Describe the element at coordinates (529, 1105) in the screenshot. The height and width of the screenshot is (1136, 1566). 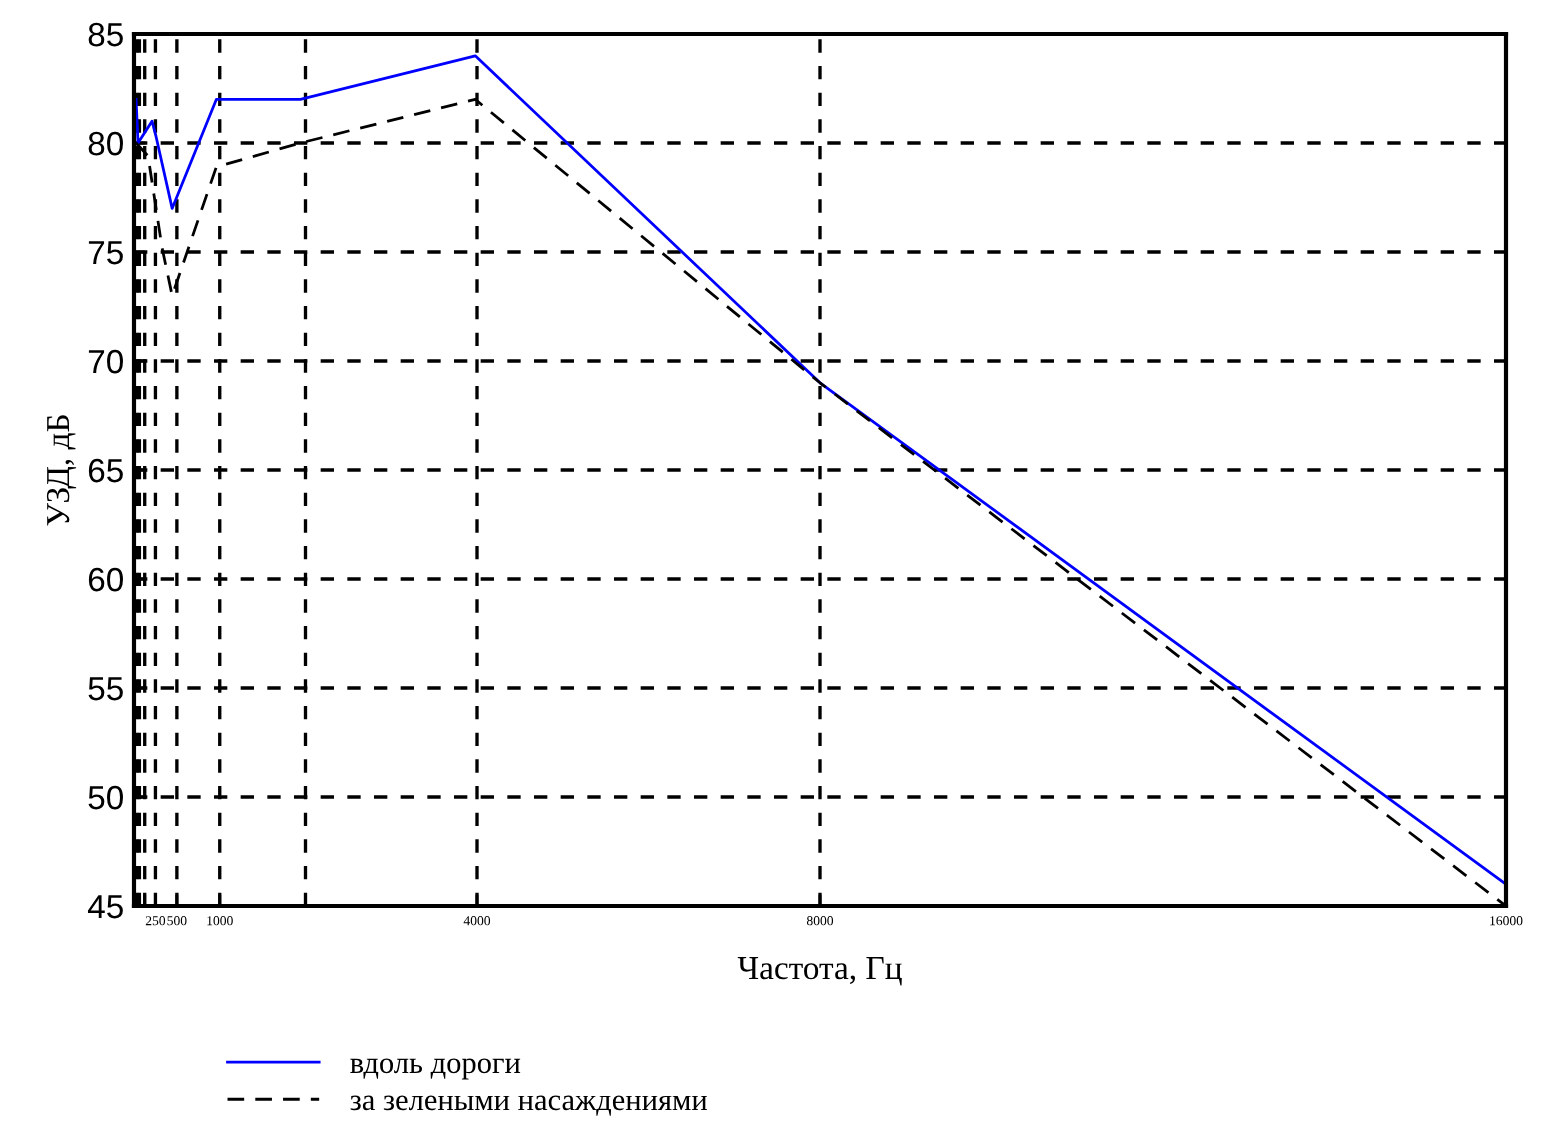
I see `legend-label: за зелеными насаждениями` at that location.